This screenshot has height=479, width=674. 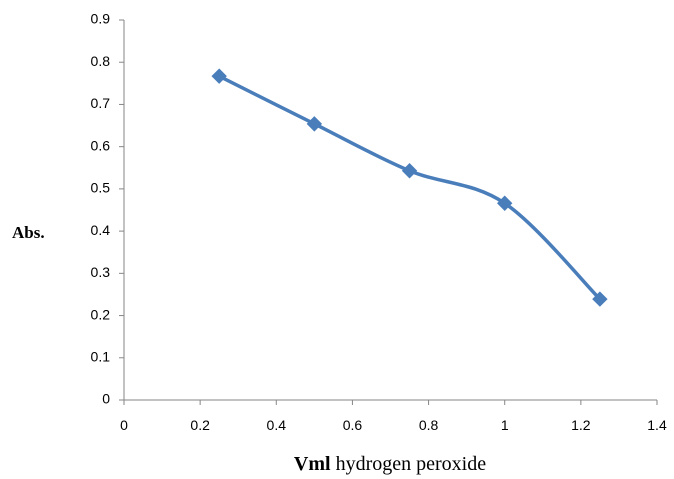 What do you see at coordinates (581, 425) in the screenshot?
I see `x-tick-label: 1.2` at bounding box center [581, 425].